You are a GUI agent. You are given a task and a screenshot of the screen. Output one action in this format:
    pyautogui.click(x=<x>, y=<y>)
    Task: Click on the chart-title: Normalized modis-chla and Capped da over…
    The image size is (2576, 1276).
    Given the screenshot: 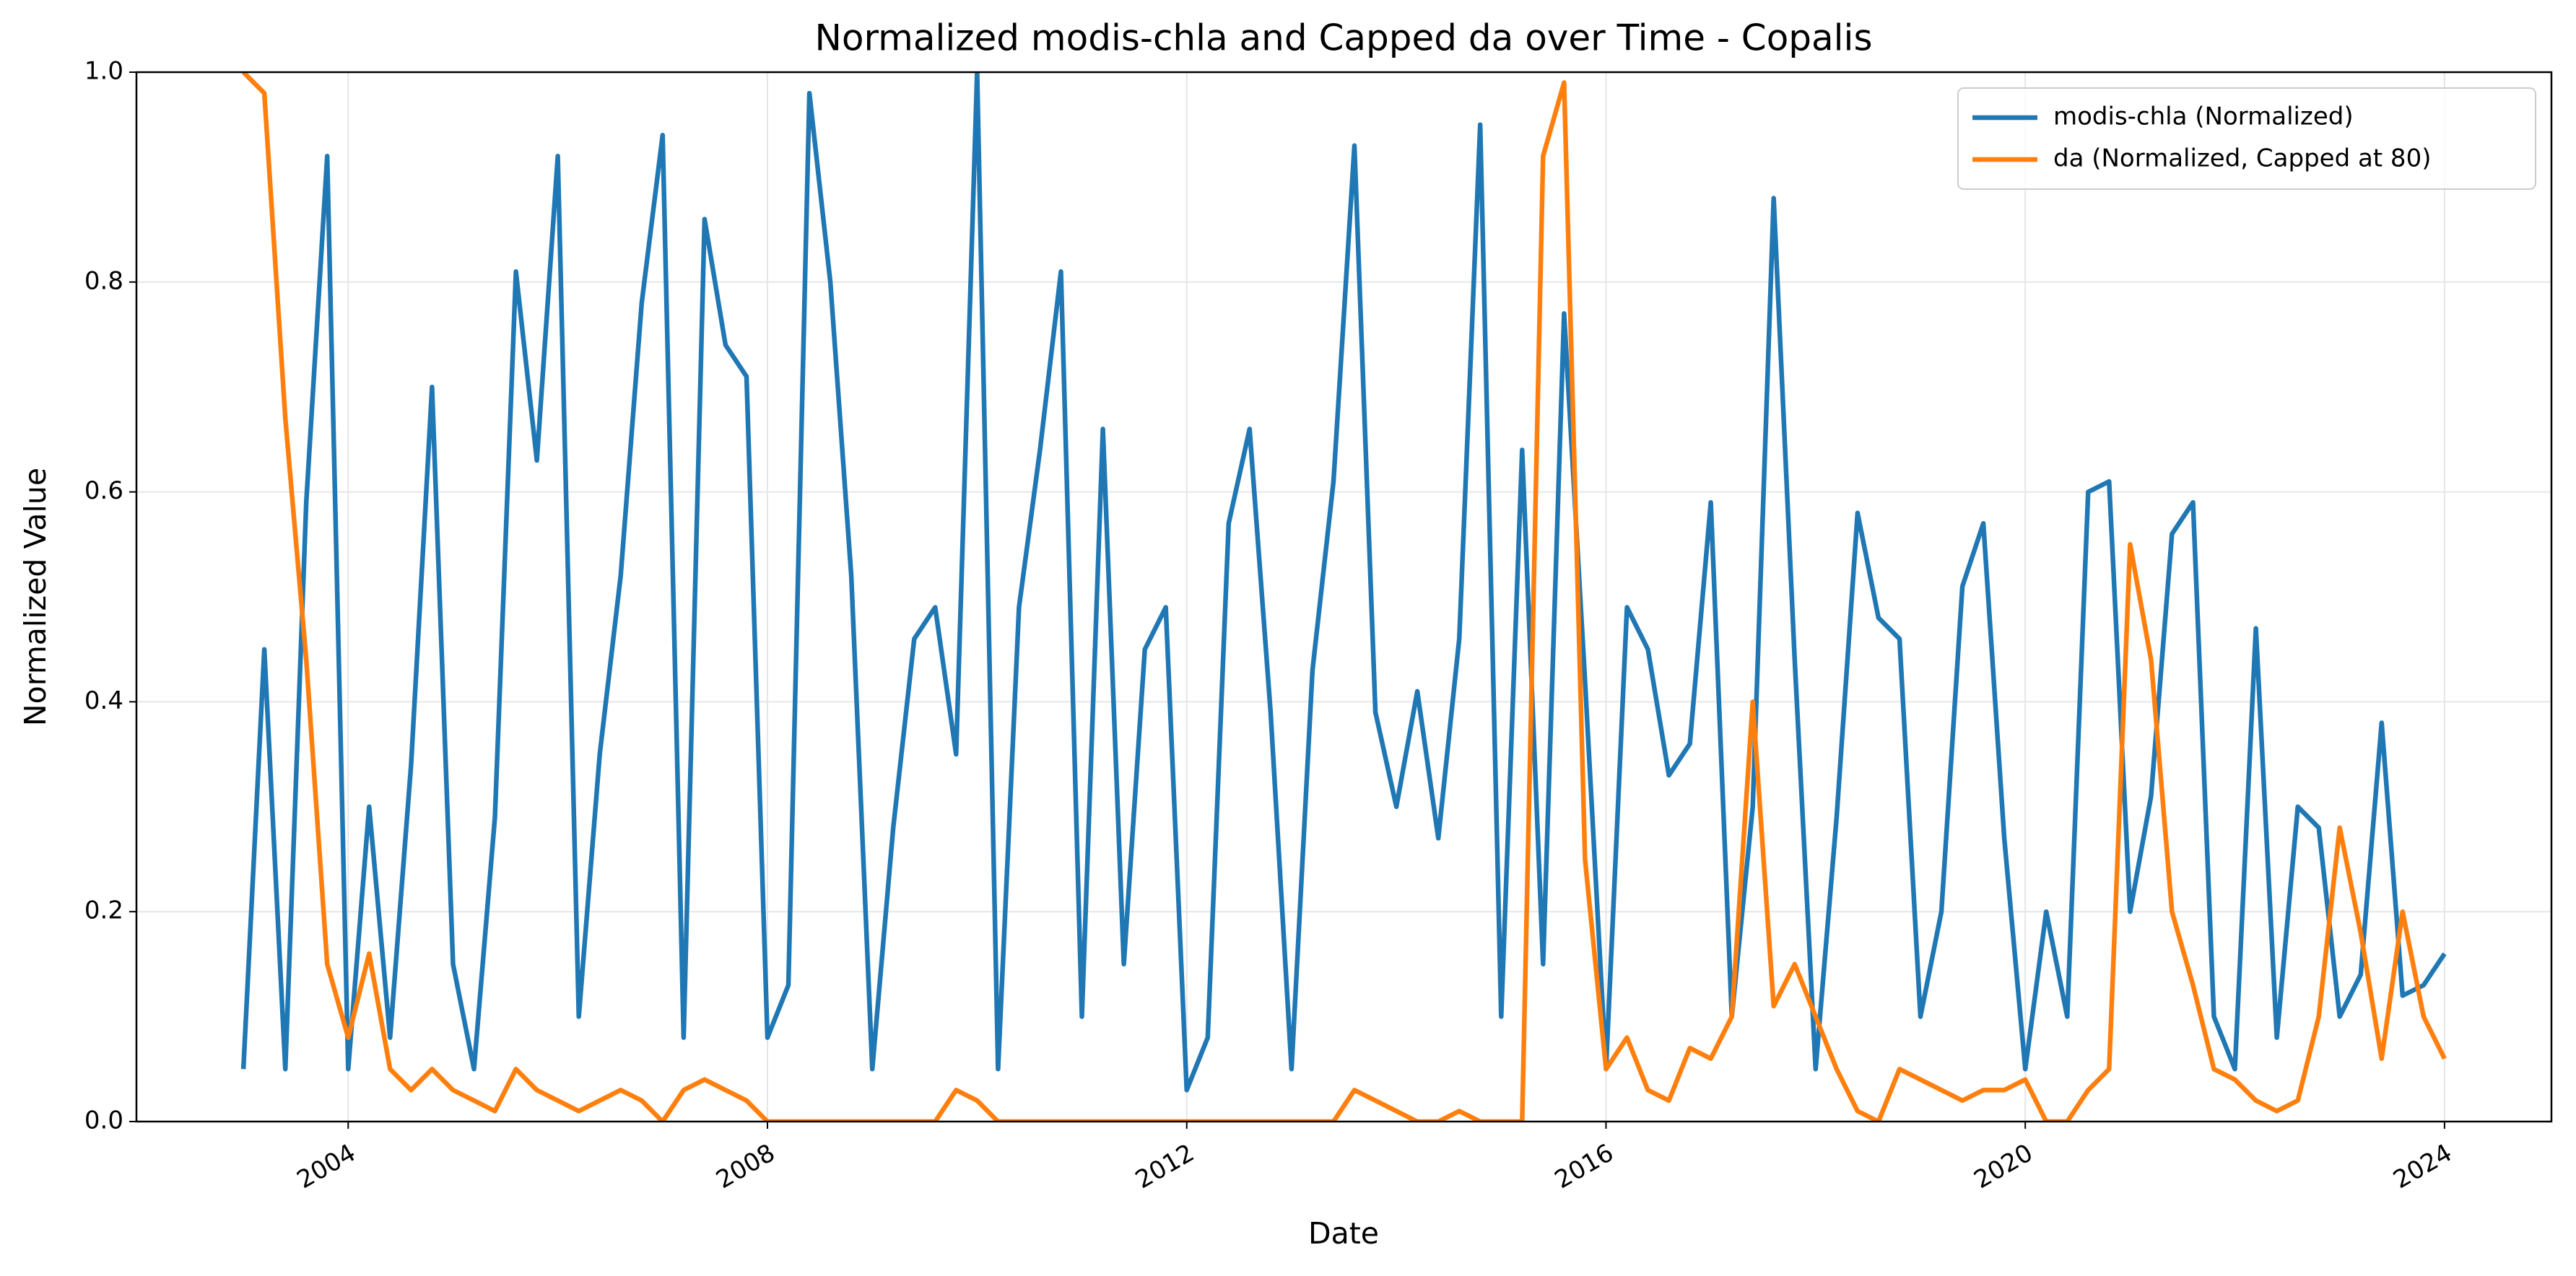 What is the action you would take?
    pyautogui.click(x=1343, y=38)
    